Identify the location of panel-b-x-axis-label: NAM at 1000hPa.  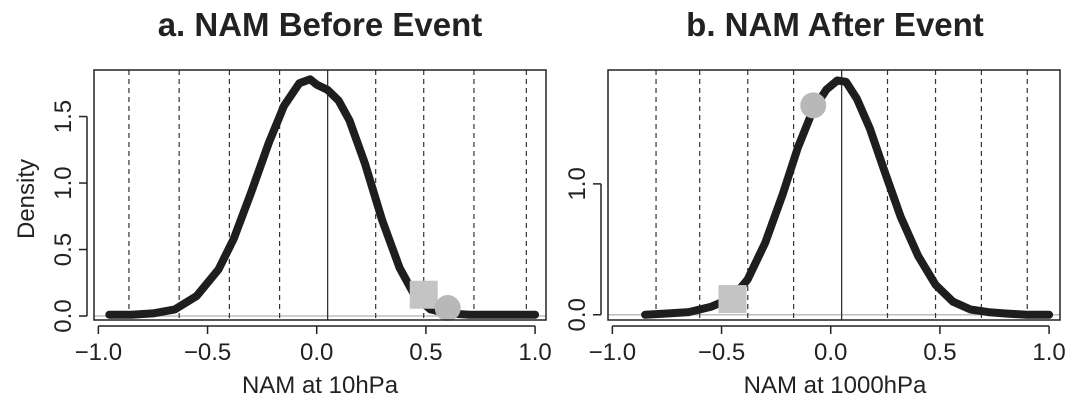
(835, 385).